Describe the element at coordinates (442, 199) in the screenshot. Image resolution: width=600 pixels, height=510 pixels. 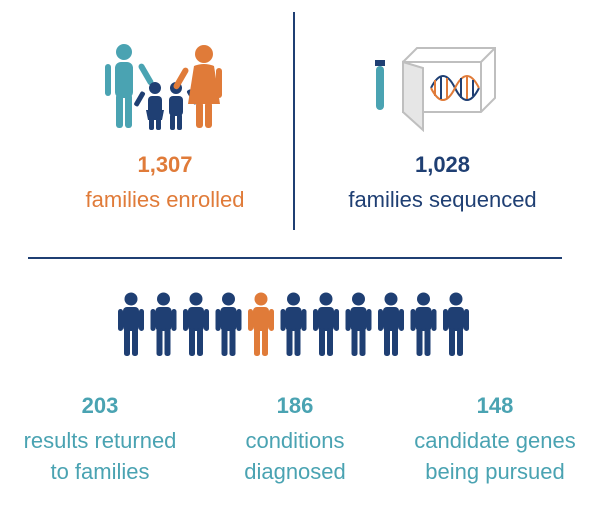
I see `sequenced-label: families sequenced` at that location.